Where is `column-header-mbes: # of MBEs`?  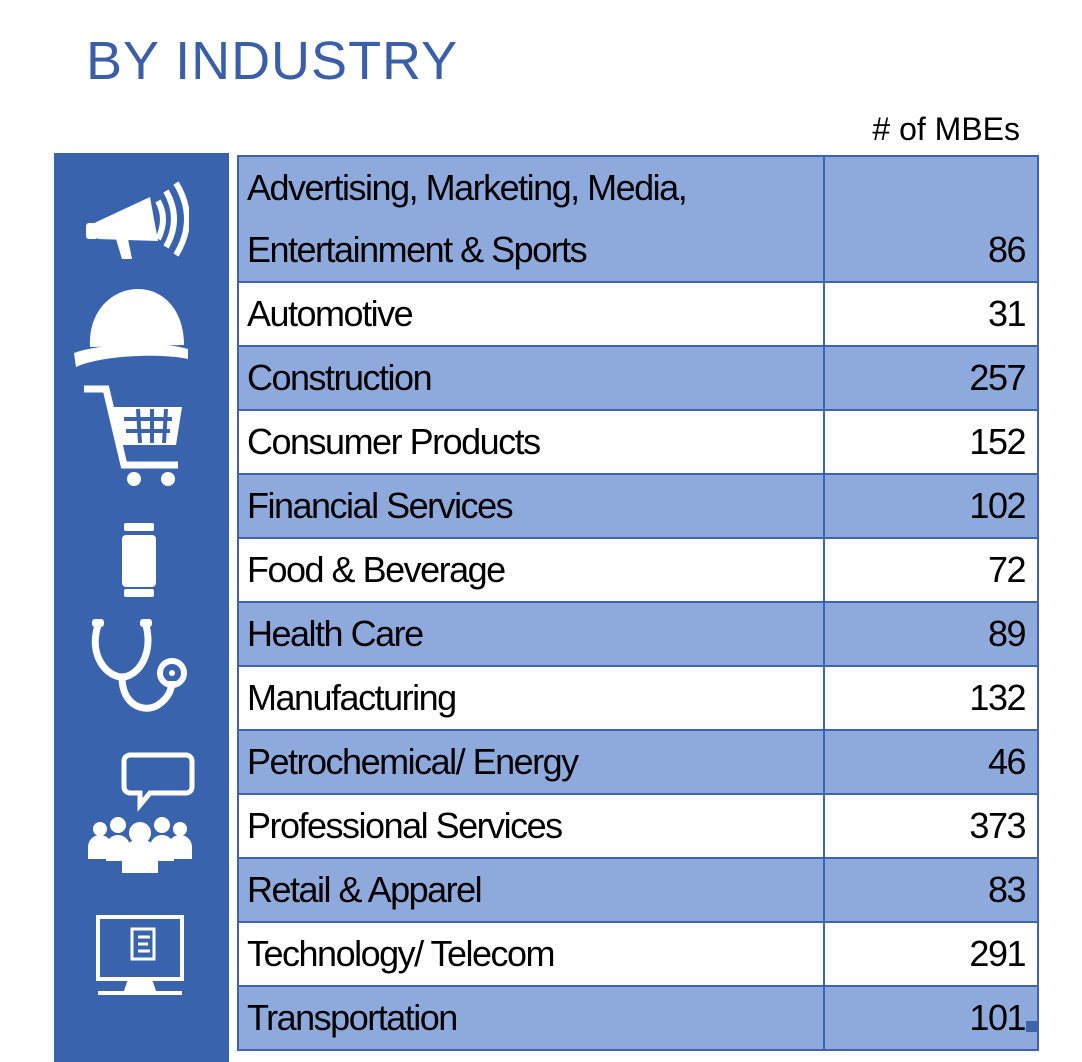
column-header-mbes: # of MBEs is located at coordinates (946, 129).